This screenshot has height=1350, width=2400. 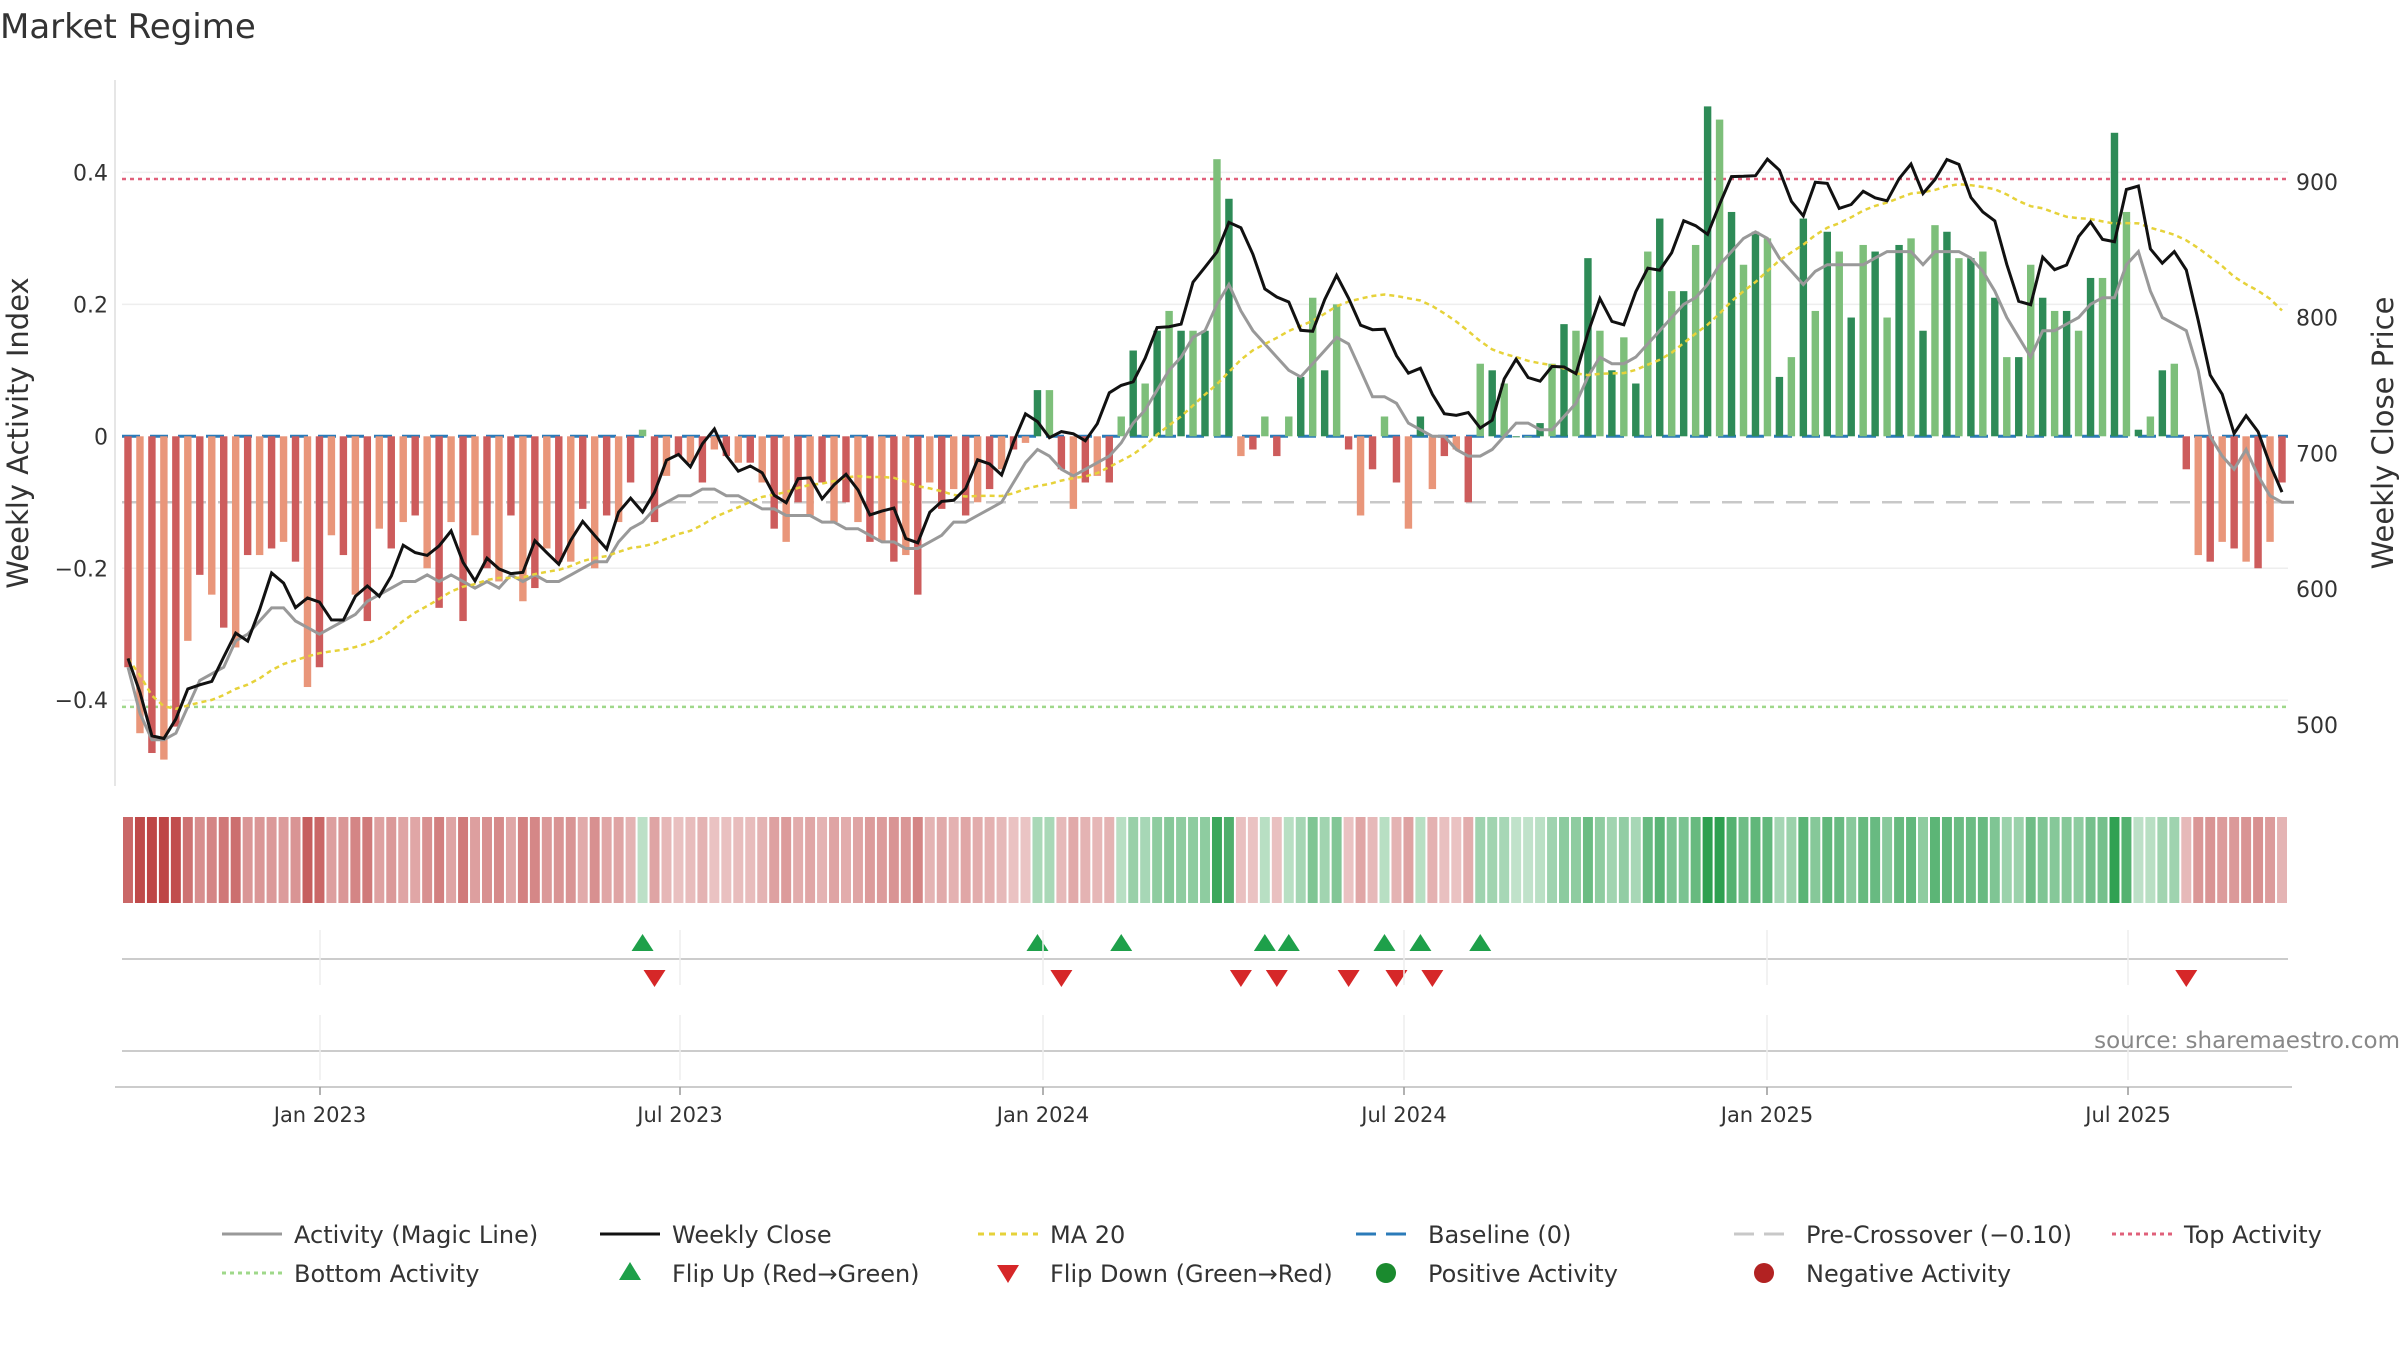 What do you see at coordinates (101, 437) in the screenshot?
I see `left-tick-label: 0` at bounding box center [101, 437].